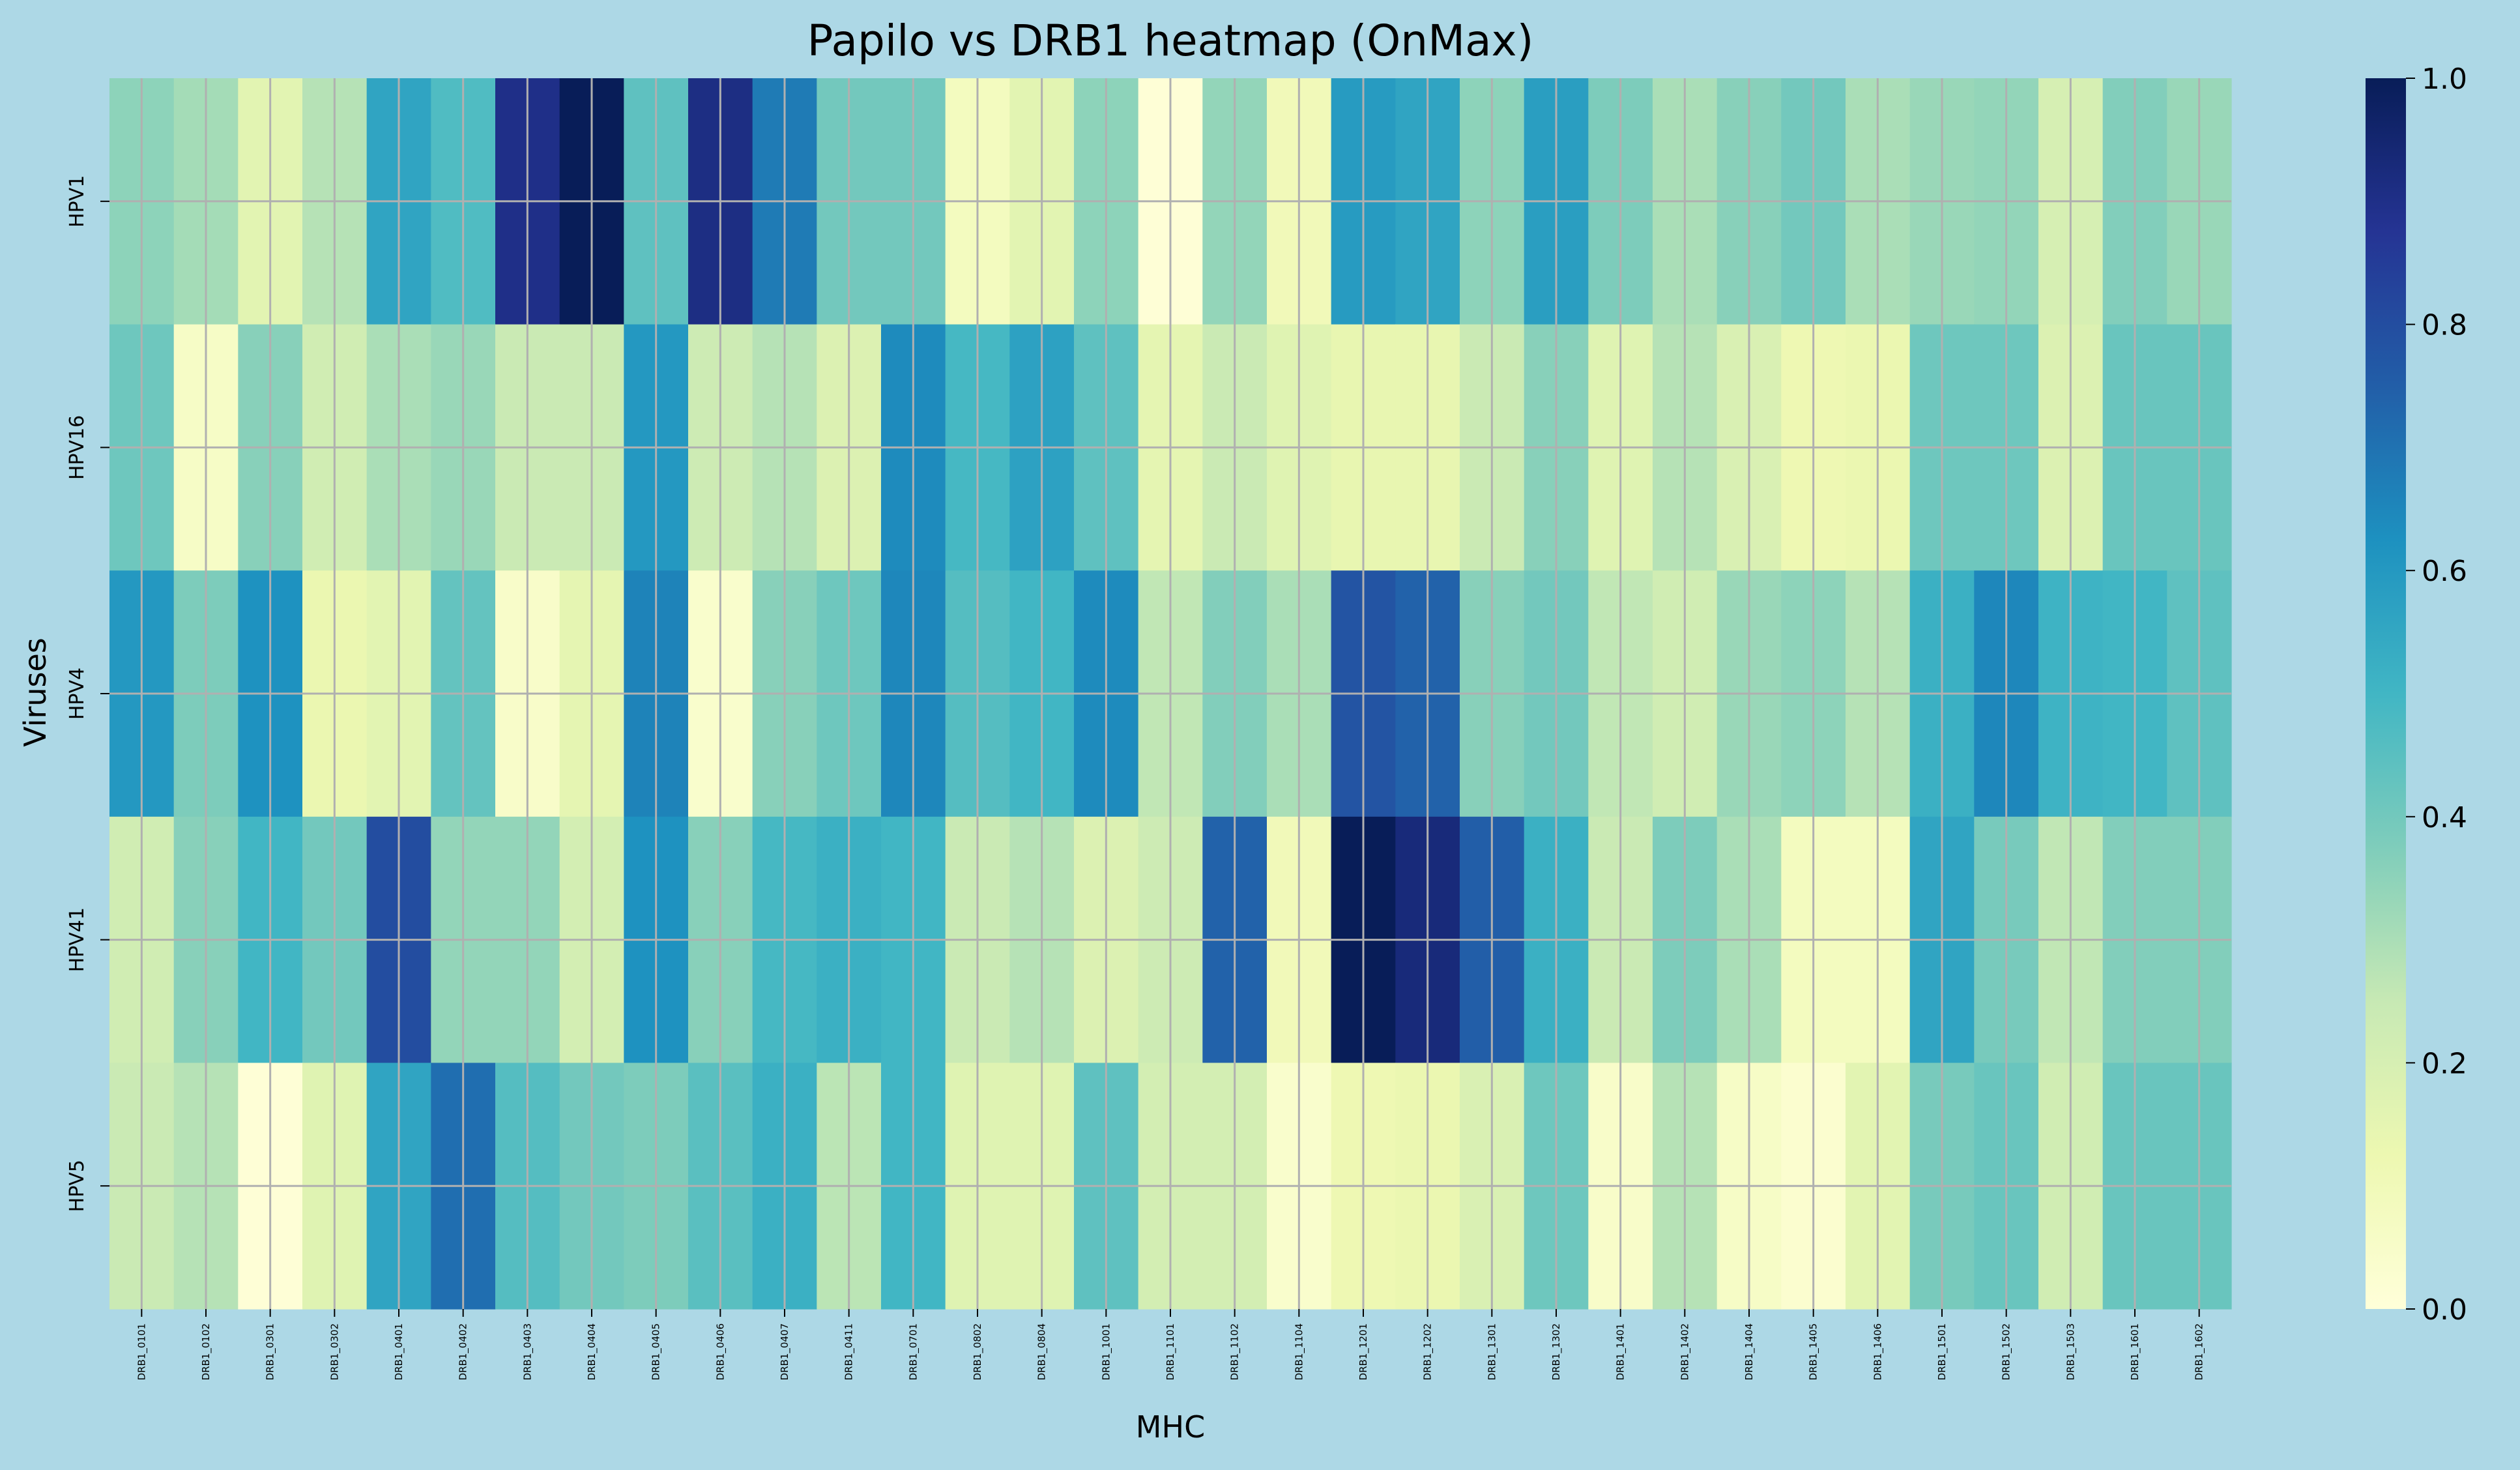 The height and width of the screenshot is (1470, 2520). I want to click on x-tick-label-drb1_1602: DRB1_1602, so click(2200, 1351).